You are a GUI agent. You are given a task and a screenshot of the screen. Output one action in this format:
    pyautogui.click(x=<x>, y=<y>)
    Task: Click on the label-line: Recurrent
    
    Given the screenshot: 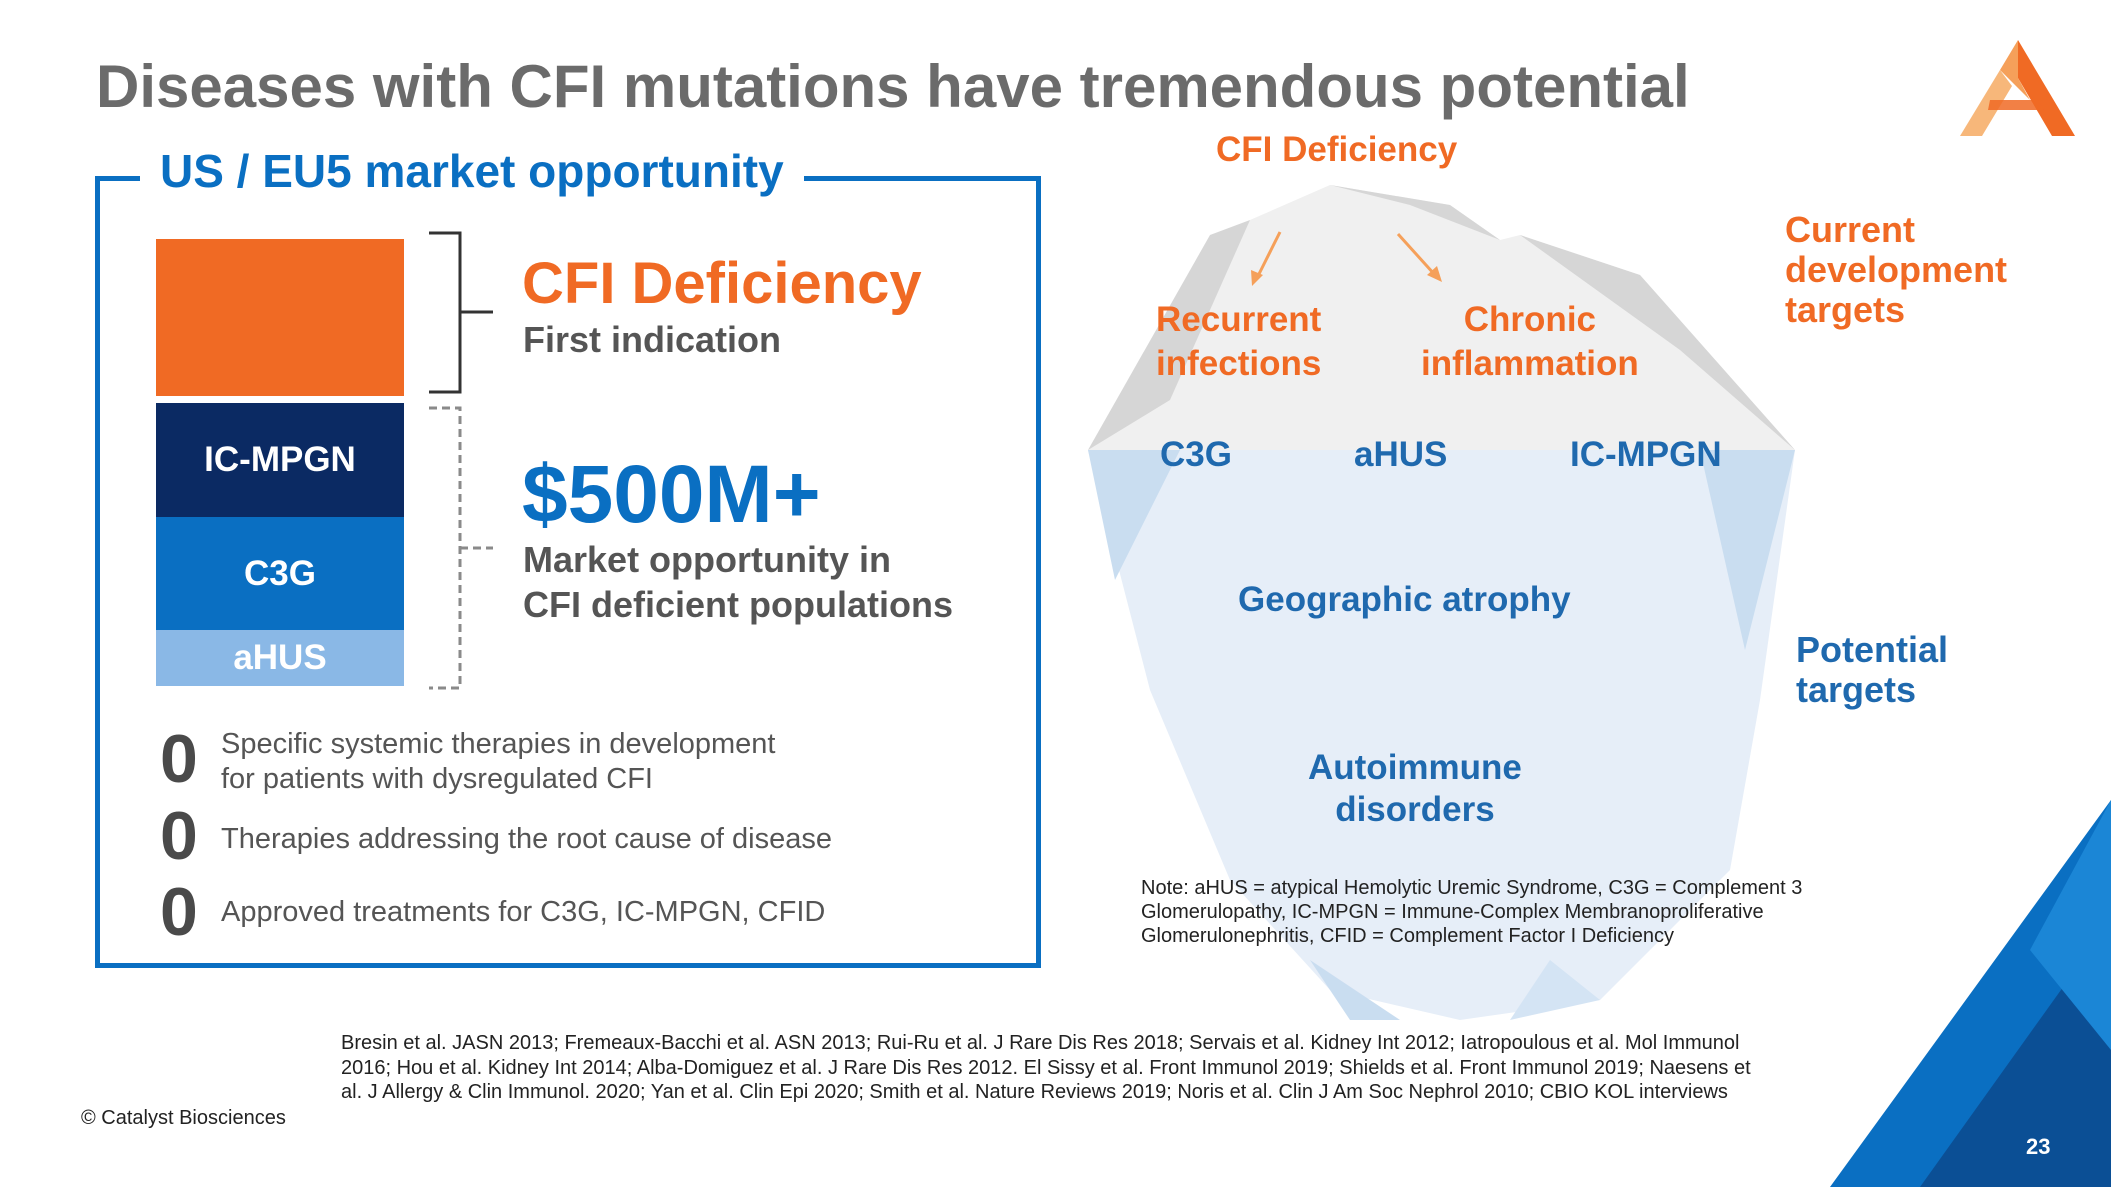 What is the action you would take?
    pyautogui.click(x=1239, y=319)
    